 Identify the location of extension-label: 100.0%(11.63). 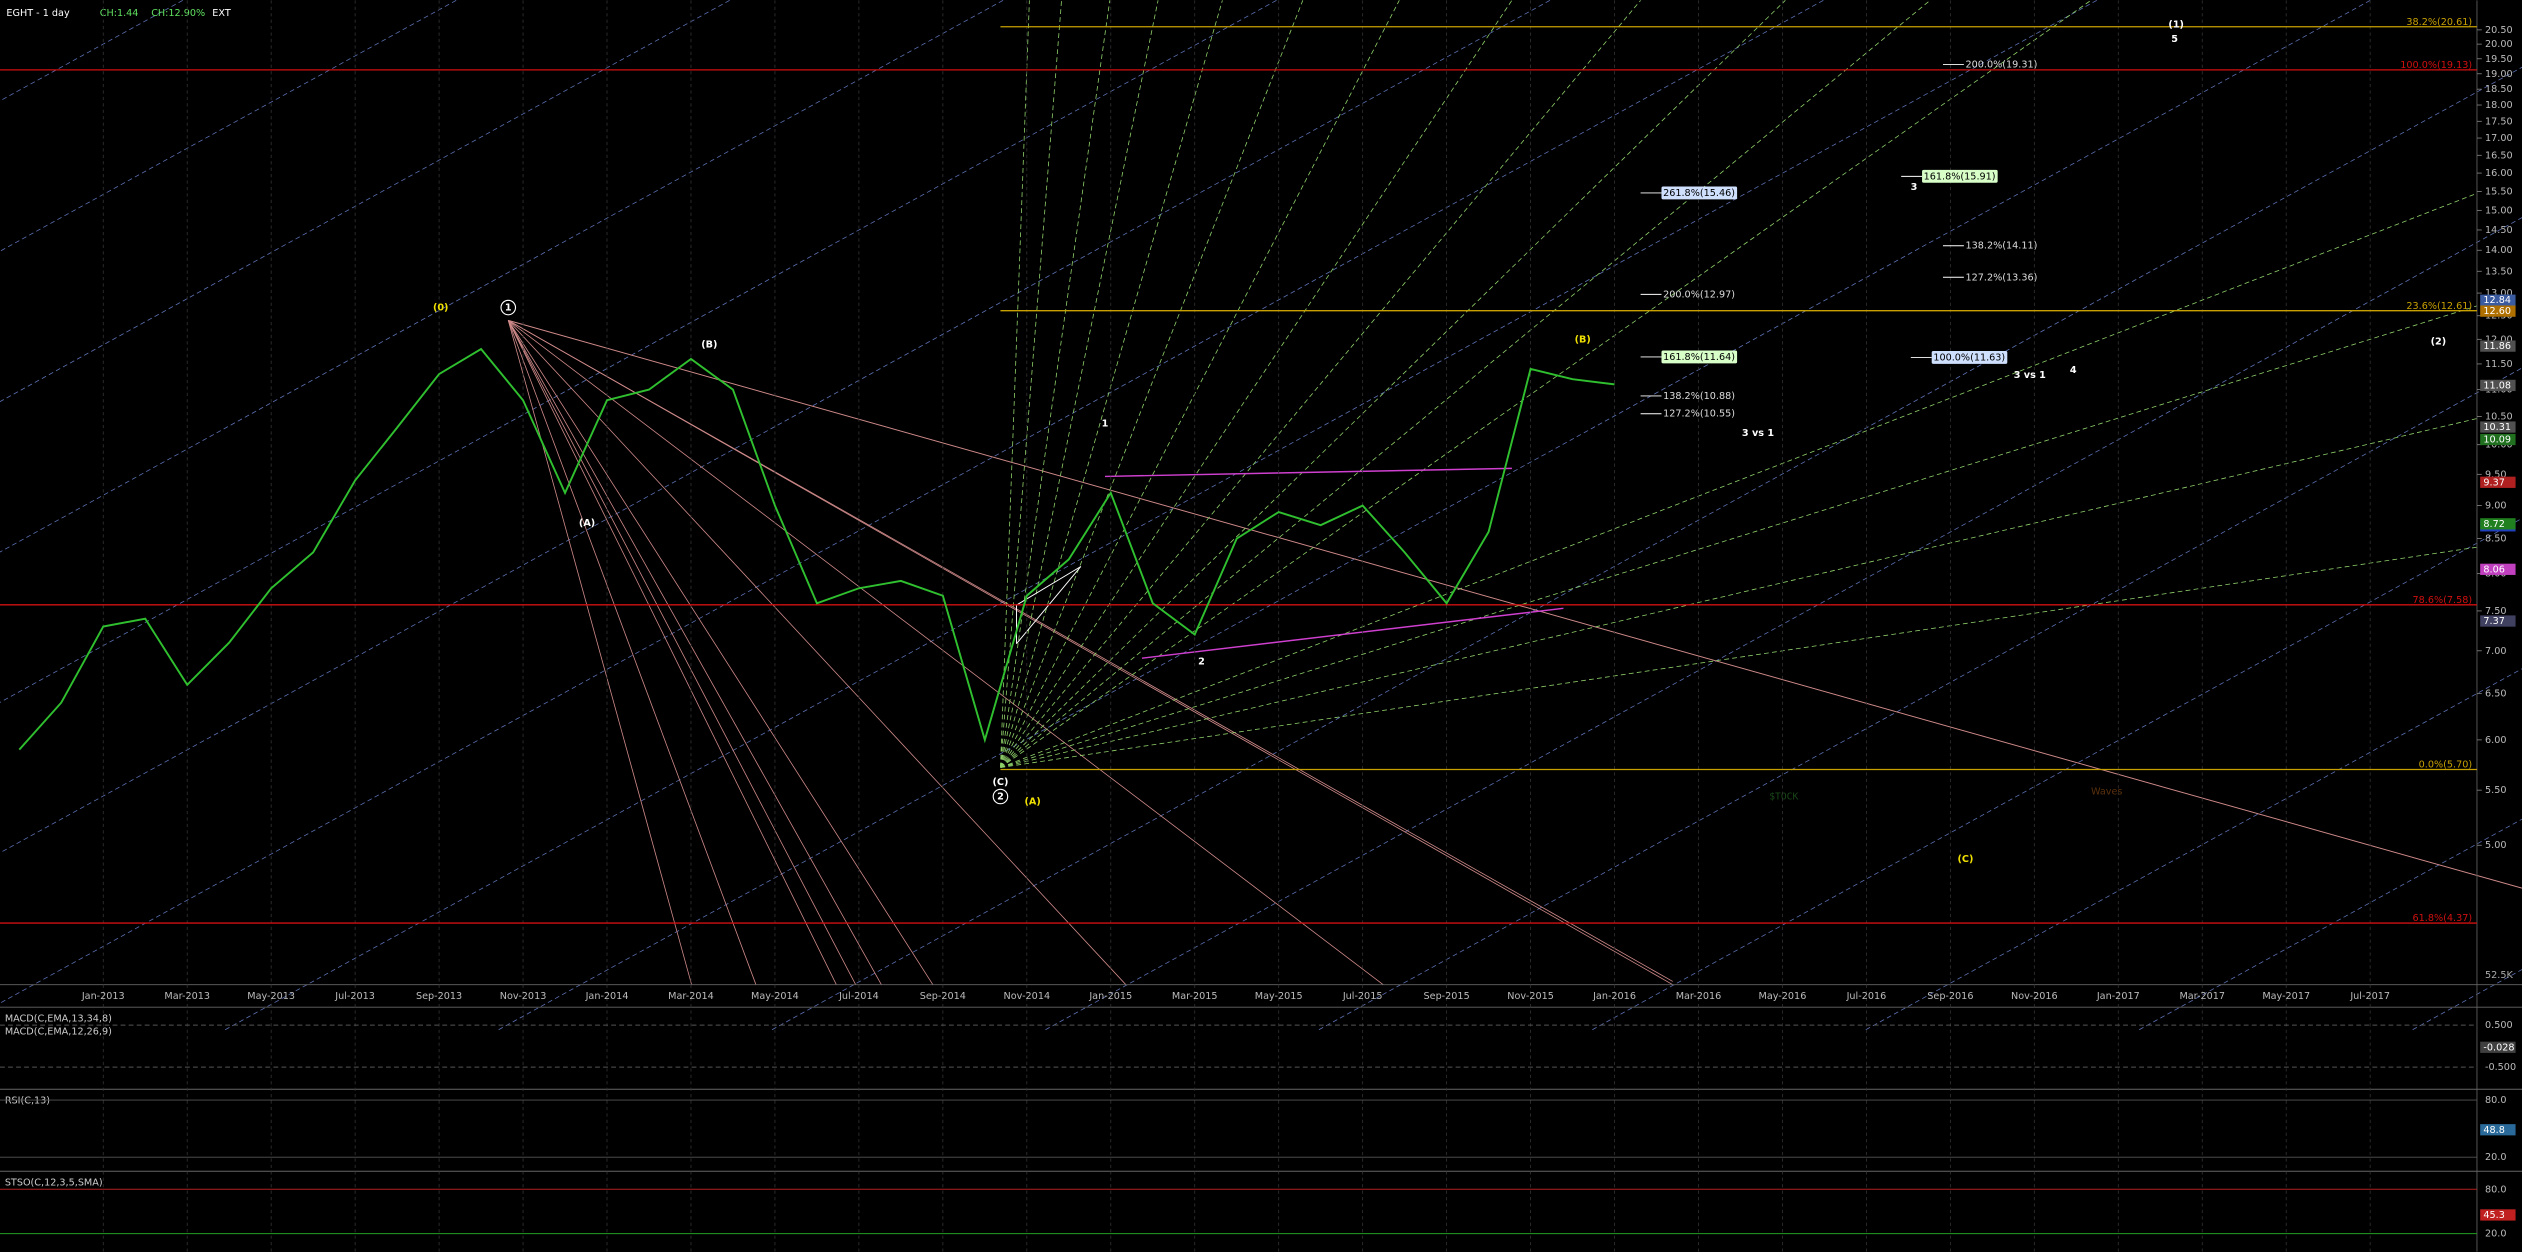
(1969, 357).